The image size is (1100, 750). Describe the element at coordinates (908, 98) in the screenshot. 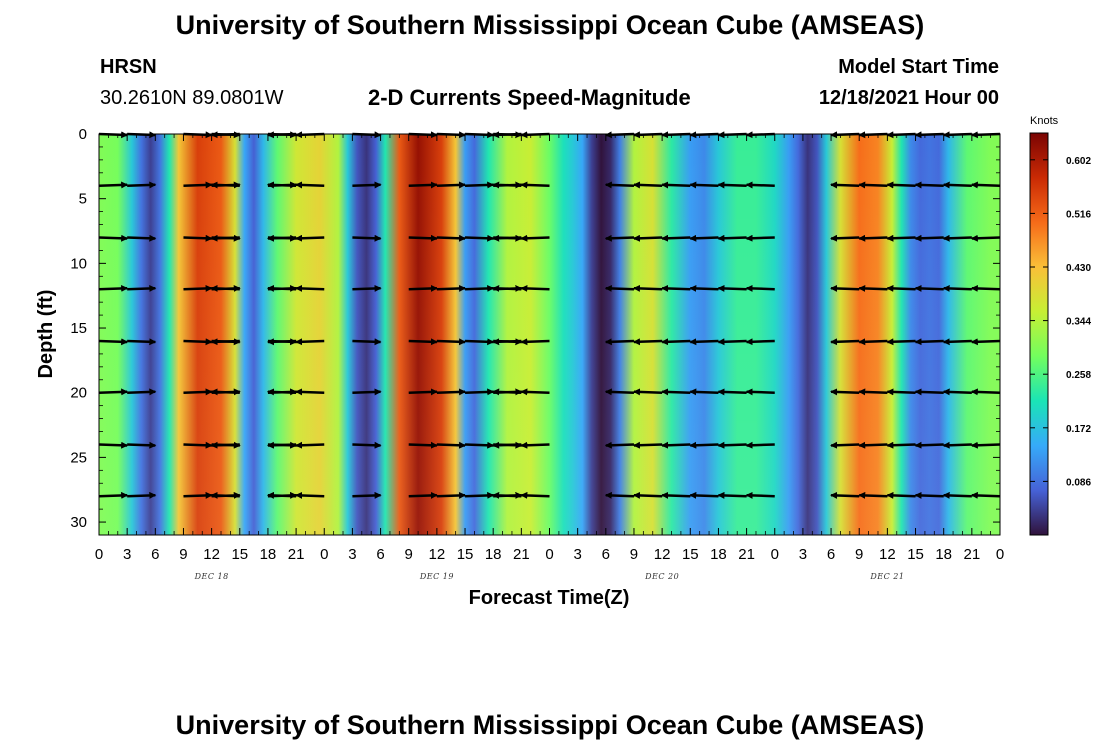

I see `model-start-value: 12/18/2021 Hour 00` at that location.